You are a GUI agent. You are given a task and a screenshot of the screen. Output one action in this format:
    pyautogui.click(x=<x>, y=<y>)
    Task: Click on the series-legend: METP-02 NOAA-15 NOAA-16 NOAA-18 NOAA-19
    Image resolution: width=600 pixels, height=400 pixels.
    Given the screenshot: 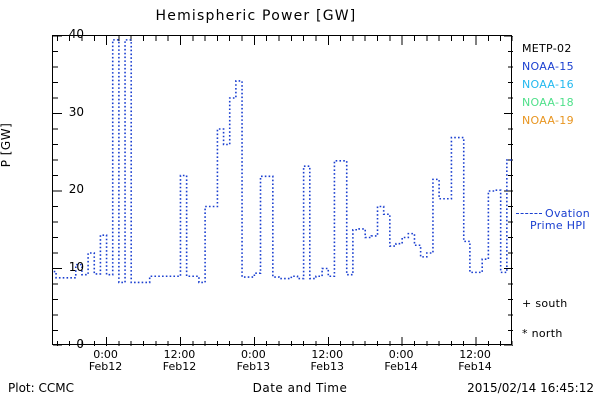 What is the action you would take?
    pyautogui.click(x=561, y=85)
    